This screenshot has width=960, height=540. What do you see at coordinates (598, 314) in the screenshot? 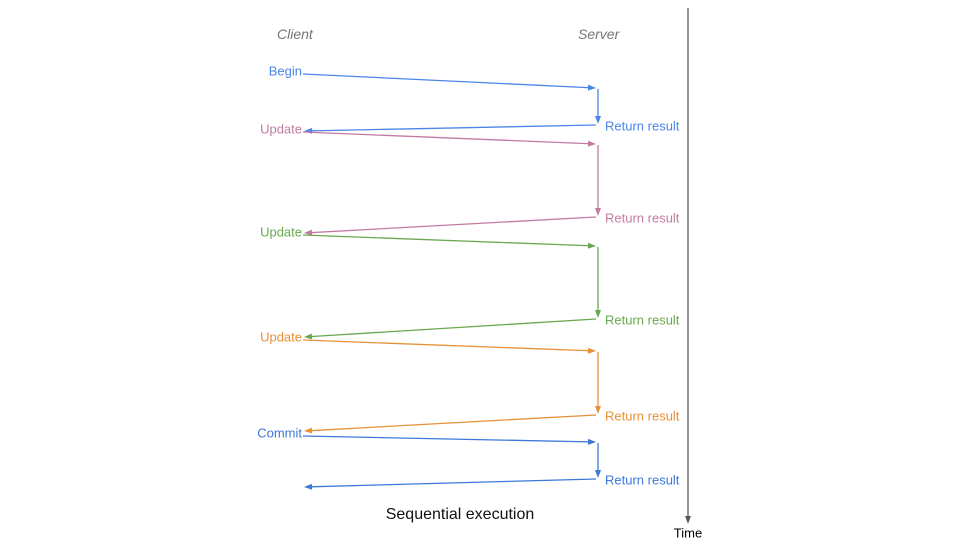
I see `server-processing-segment-2-arrowhead` at bounding box center [598, 314].